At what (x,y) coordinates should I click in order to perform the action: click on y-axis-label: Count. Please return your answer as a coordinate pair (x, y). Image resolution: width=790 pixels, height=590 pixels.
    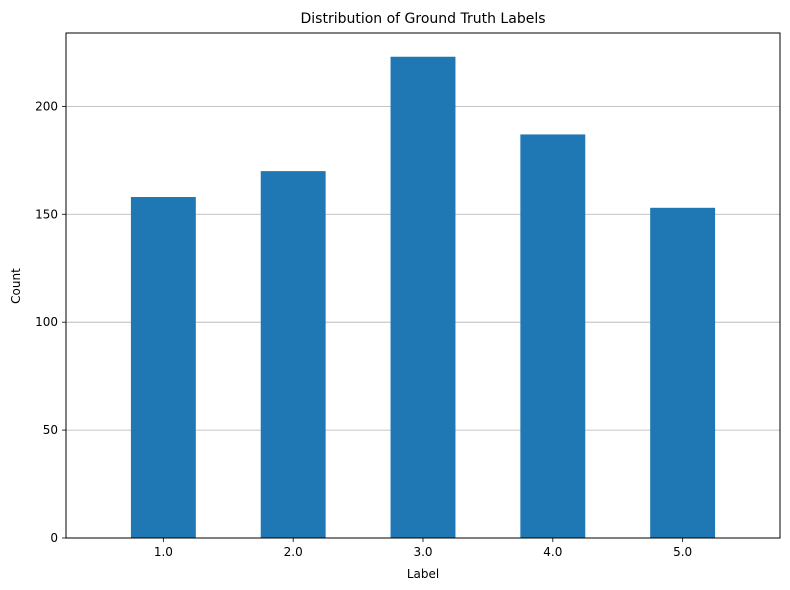
    Looking at the image, I should click on (16, 286).